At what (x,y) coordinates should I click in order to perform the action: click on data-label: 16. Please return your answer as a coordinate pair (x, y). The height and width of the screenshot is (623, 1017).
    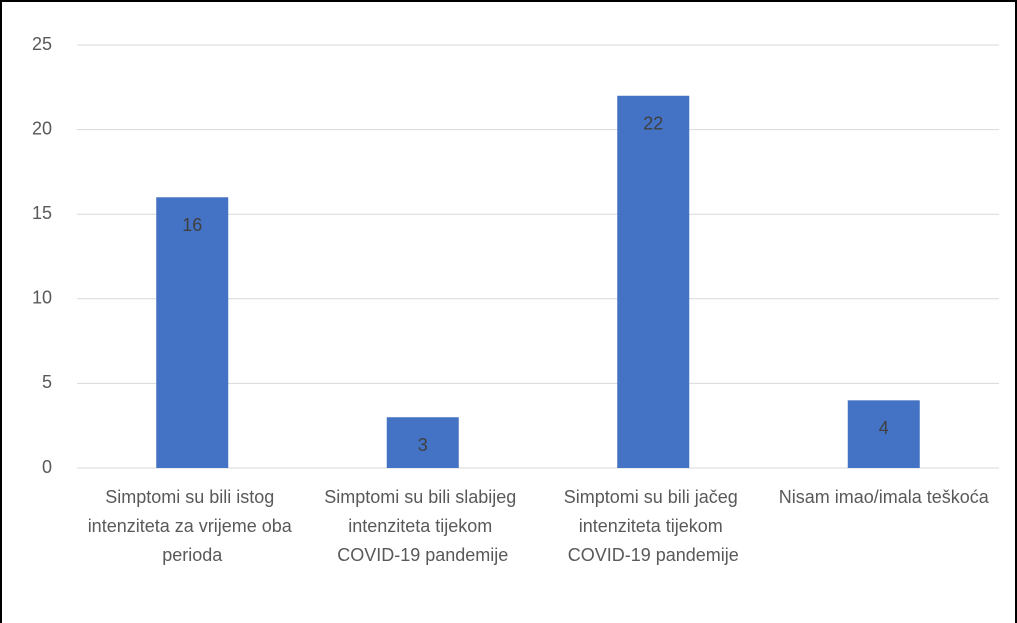
    Looking at the image, I should click on (192, 225).